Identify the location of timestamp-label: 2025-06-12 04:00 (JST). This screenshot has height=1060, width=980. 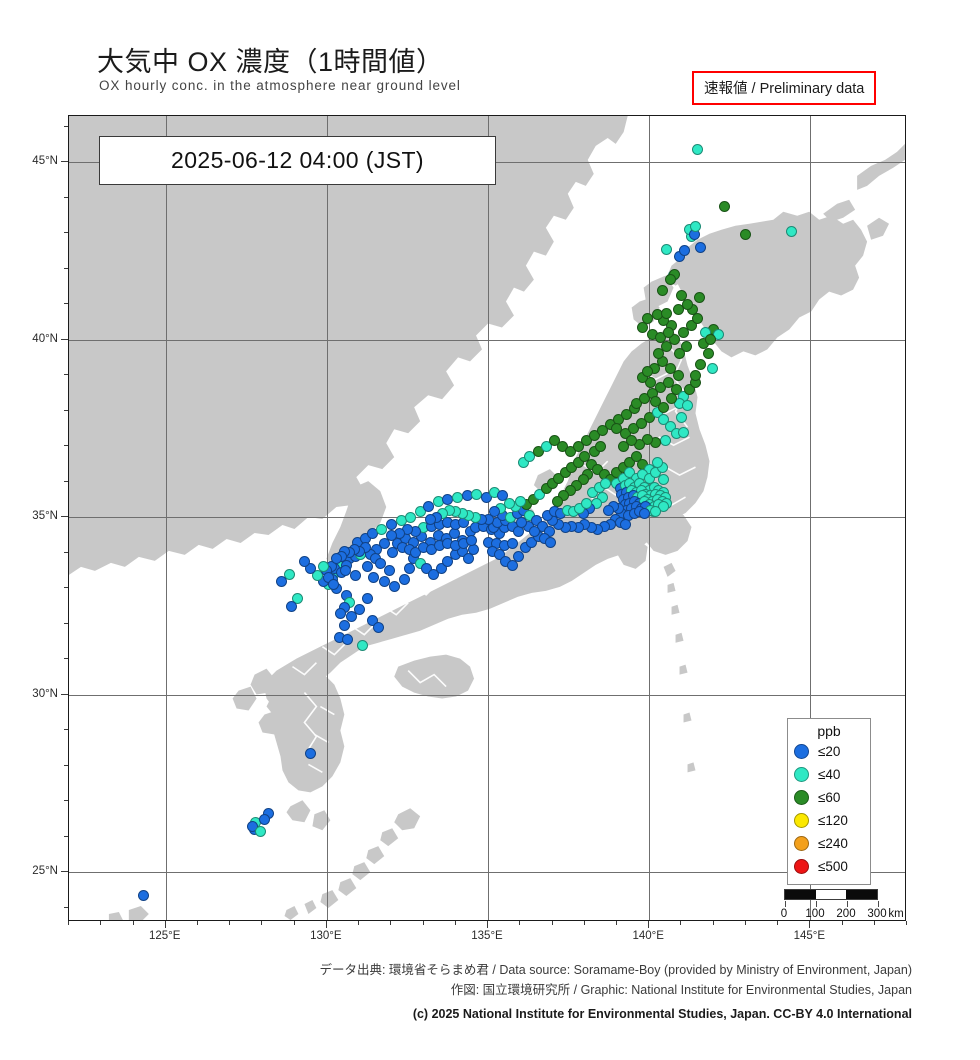
(297, 160).